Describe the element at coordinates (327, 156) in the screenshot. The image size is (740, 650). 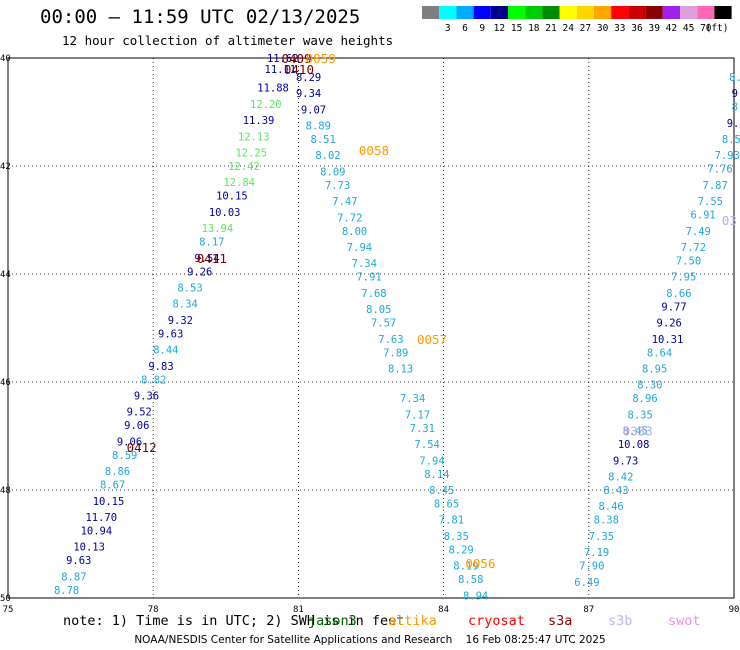
I see `wave-height-reading: 8.02` at that location.